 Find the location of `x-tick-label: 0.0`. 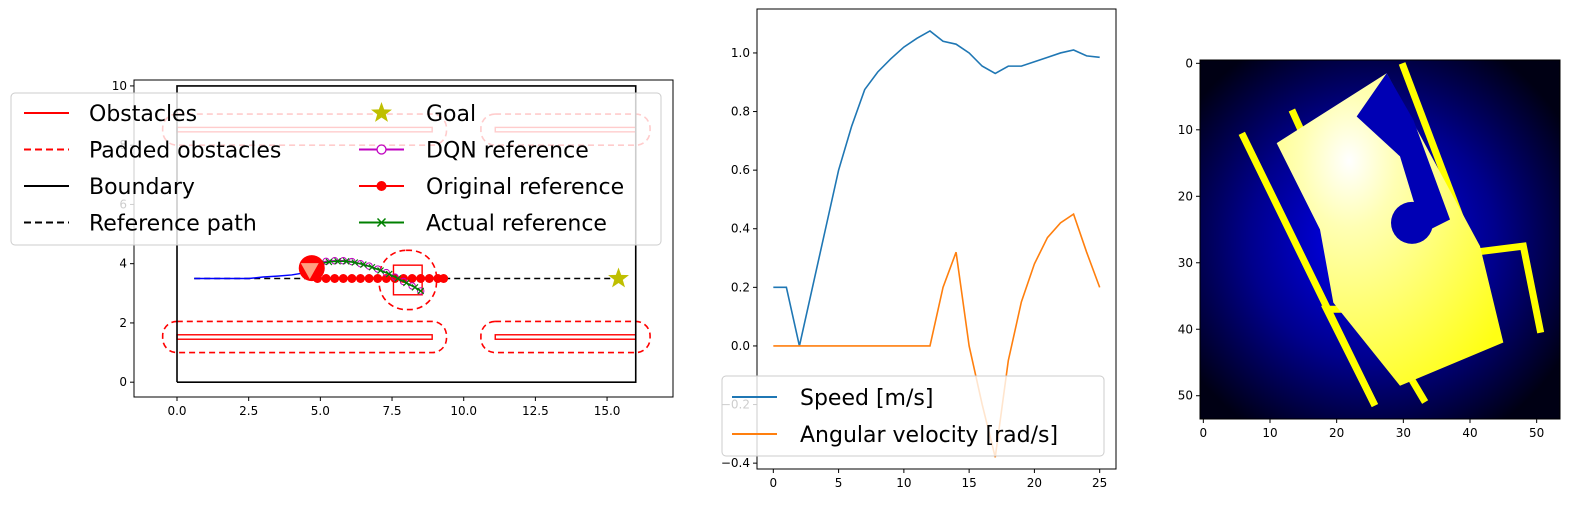

x-tick-label: 0.0 is located at coordinates (176, 411).